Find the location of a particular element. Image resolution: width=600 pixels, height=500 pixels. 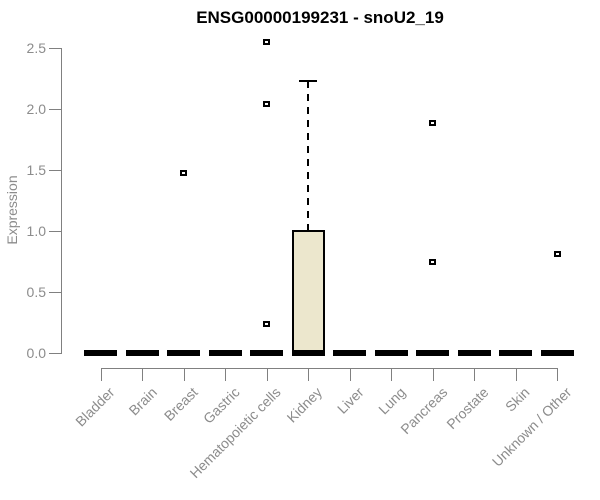

x-tick-label: Brain is located at coordinates (142, 401).